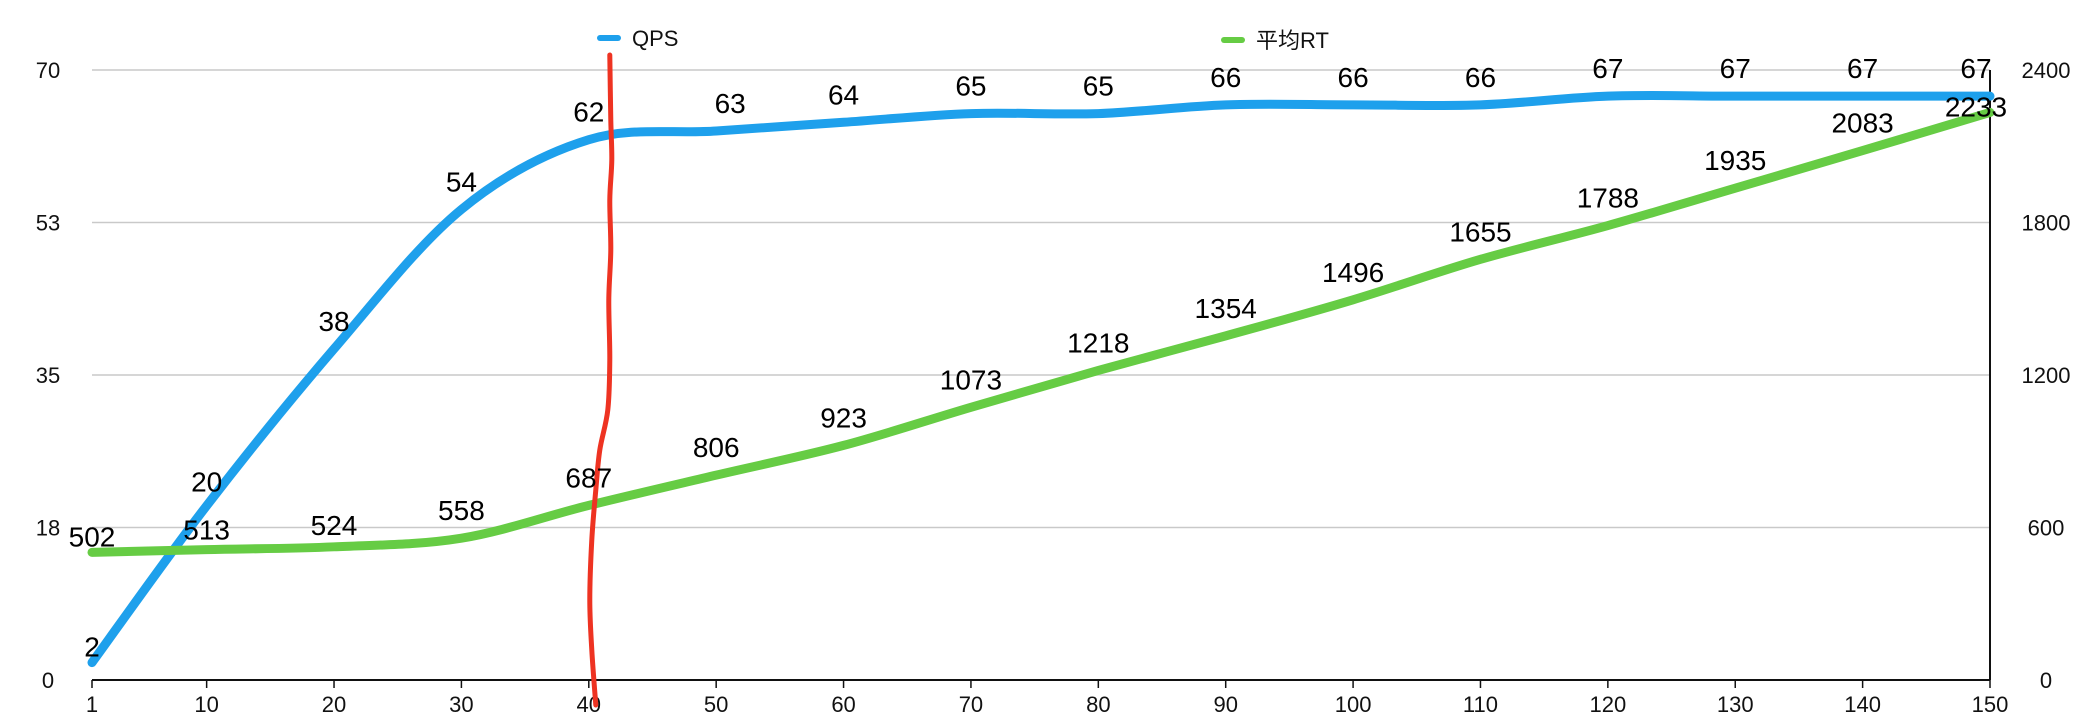 This screenshot has width=2098, height=728. What do you see at coordinates (2046, 528) in the screenshot?
I see `y-right-tick-label: 600` at bounding box center [2046, 528].